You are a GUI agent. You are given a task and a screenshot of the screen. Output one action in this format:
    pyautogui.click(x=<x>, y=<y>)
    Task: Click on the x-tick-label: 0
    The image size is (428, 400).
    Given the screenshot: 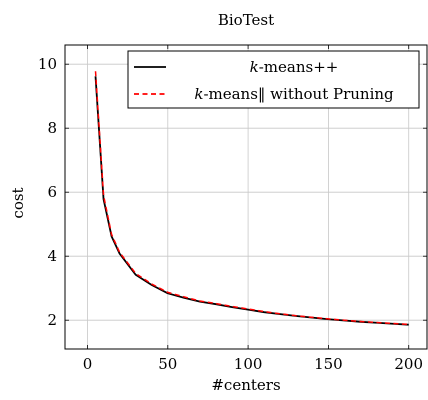 What is the action you would take?
    pyautogui.click(x=88, y=364)
    